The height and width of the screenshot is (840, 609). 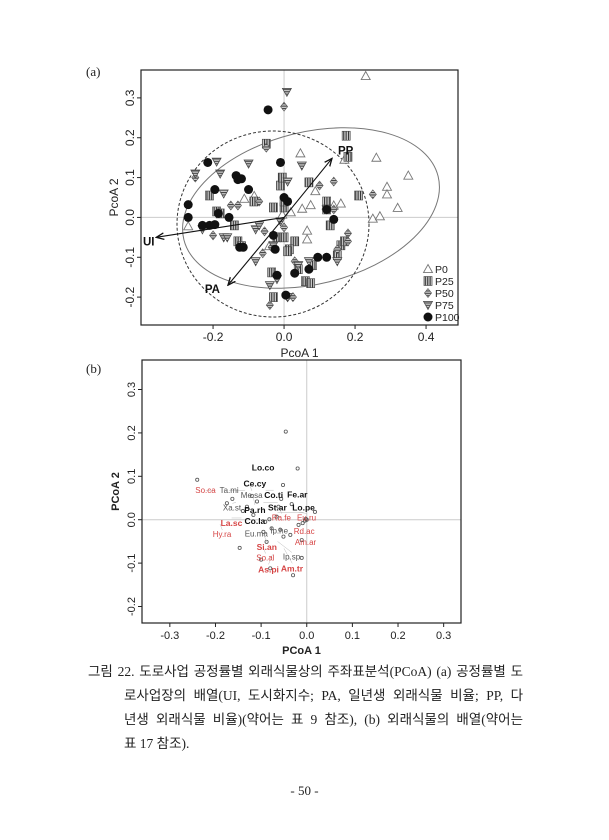 I want to click on species-label: Pa.rh, so click(x=254, y=510).